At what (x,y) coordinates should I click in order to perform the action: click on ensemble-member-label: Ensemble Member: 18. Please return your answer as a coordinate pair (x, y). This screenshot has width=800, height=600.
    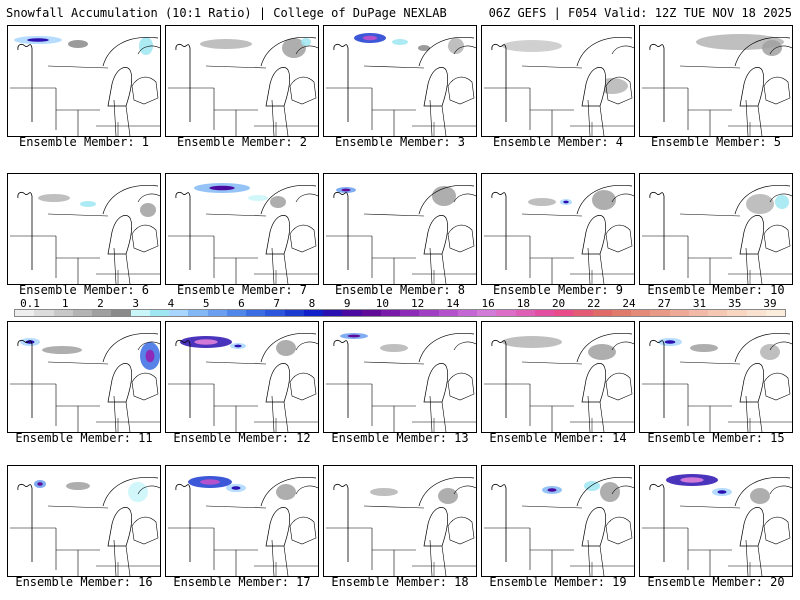
    Looking at the image, I should click on (400, 582).